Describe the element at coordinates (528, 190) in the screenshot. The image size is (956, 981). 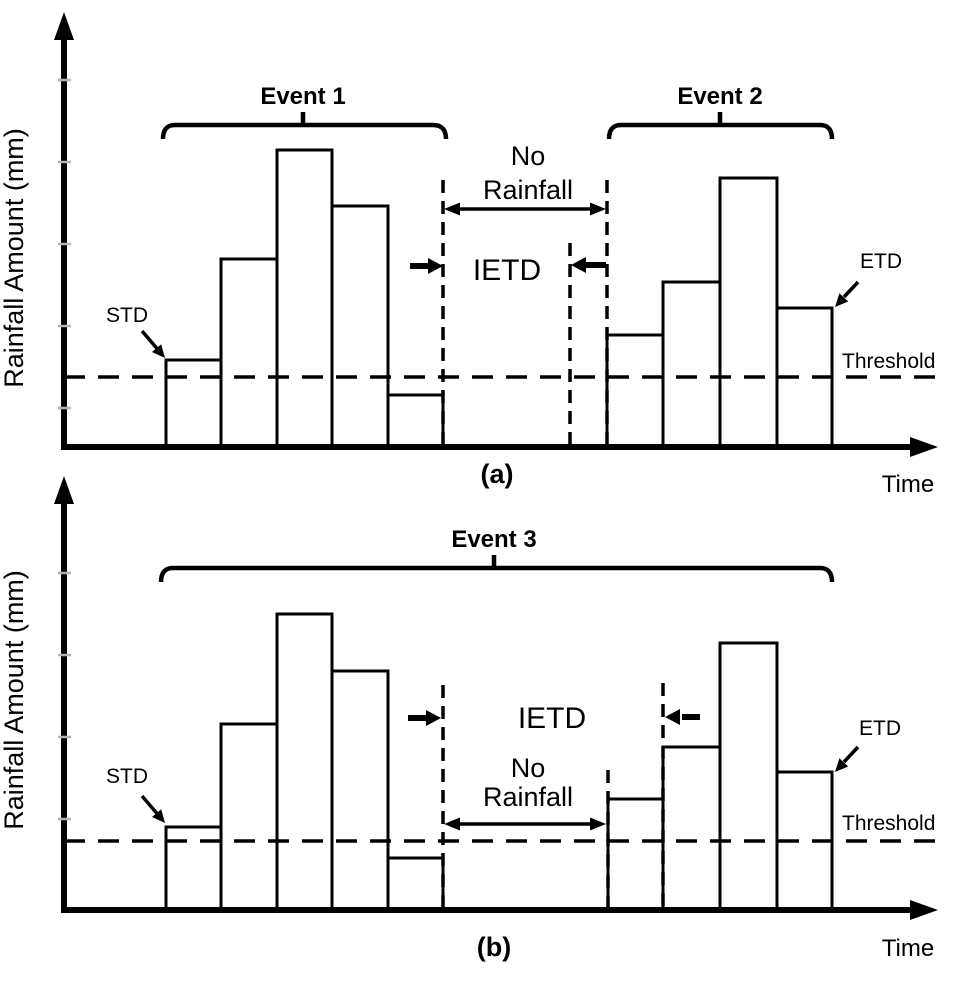
I see `no-rainfall-label-line2-a: Rainfall` at that location.